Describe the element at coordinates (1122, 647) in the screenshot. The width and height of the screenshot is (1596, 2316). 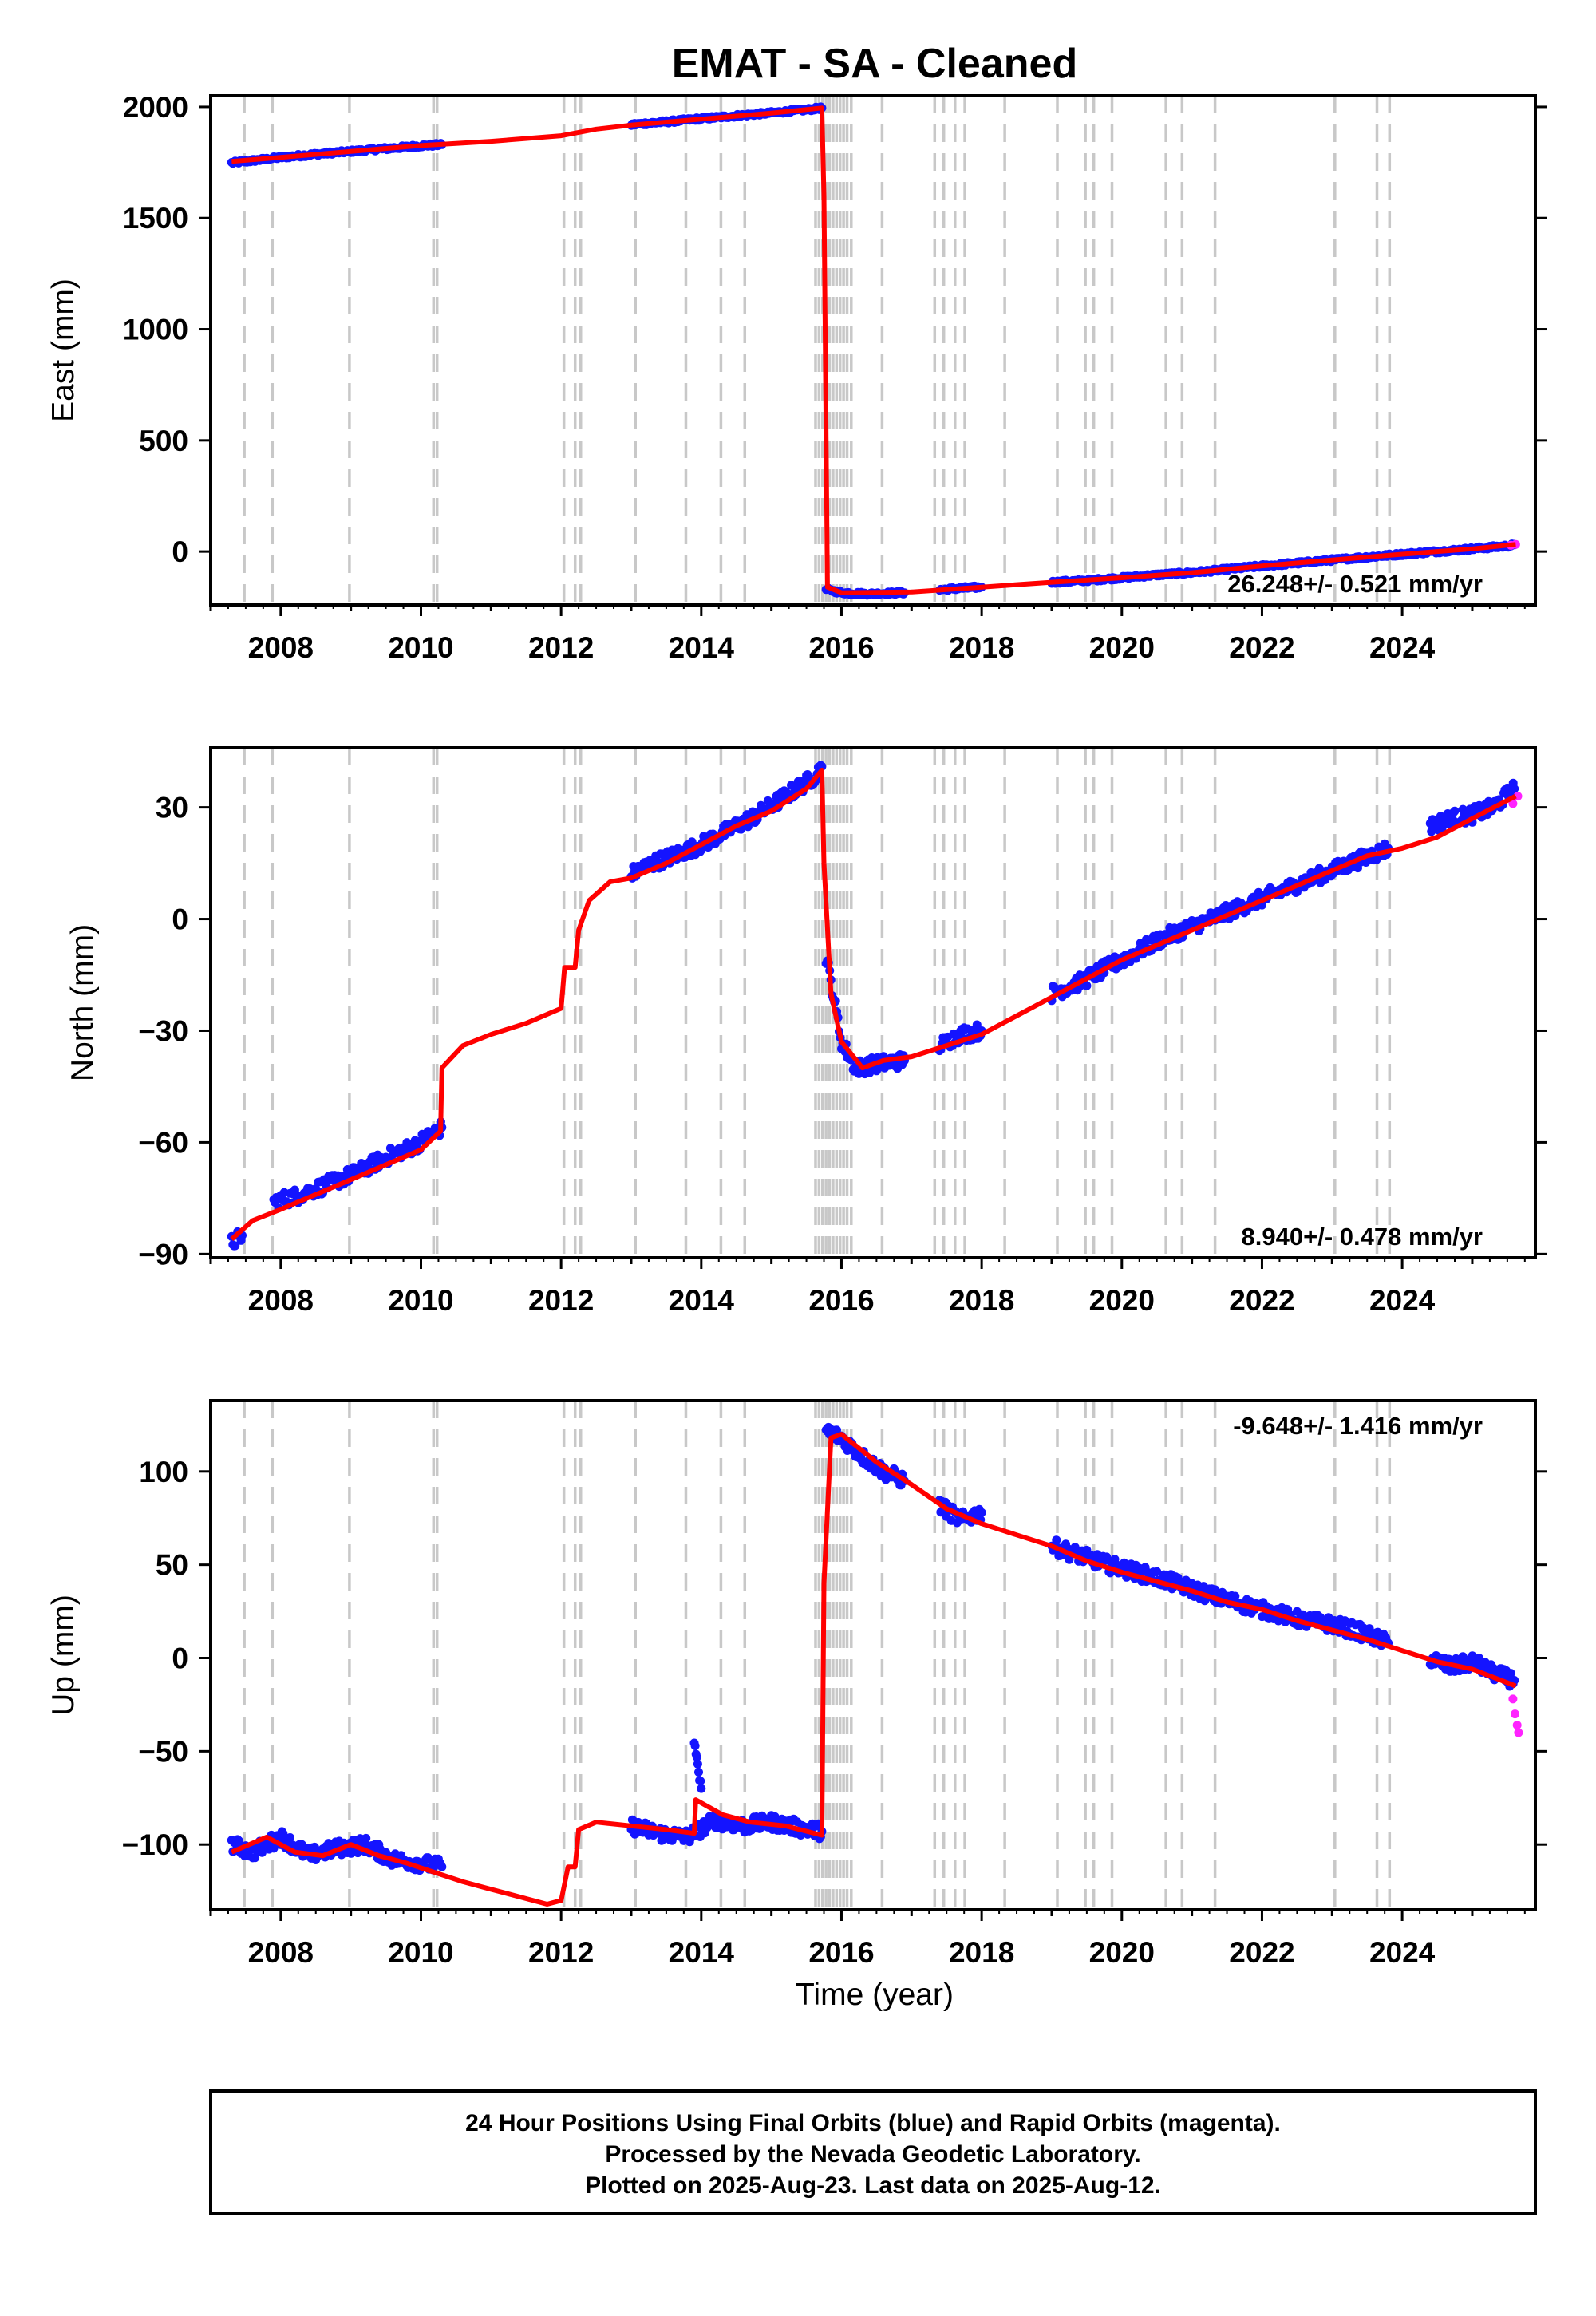
I see `east-x-tick-label-2020: 2020` at that location.